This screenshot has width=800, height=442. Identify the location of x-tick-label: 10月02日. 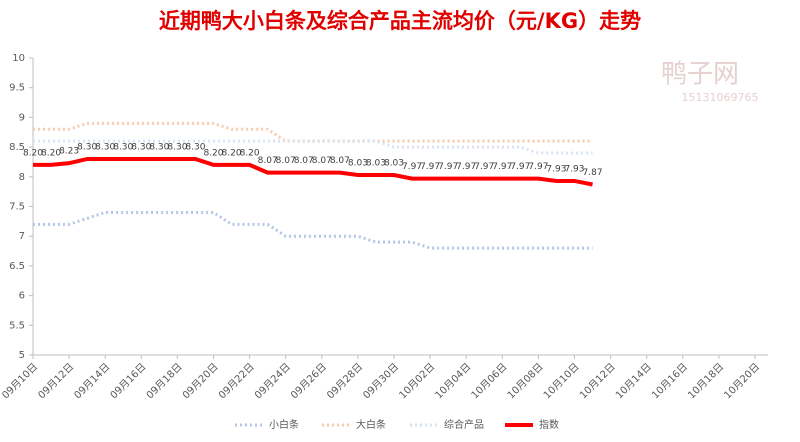
(417, 381).